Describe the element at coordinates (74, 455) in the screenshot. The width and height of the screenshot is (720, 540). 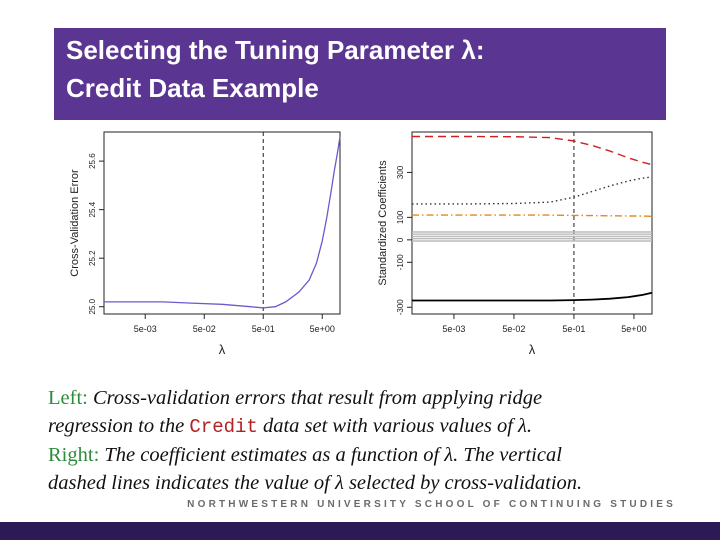
I see `caption-right-label: Right:` at that location.